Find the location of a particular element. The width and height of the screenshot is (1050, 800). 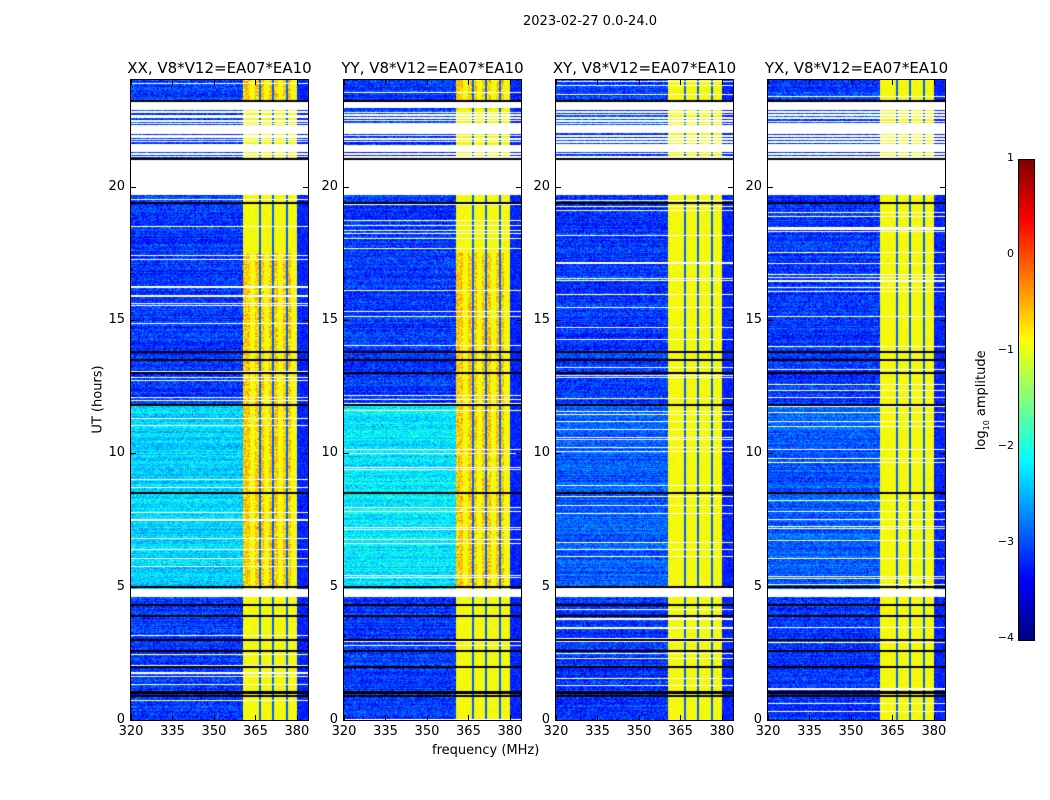

colorbar-tick-label: 1 is located at coordinates (1010, 157).